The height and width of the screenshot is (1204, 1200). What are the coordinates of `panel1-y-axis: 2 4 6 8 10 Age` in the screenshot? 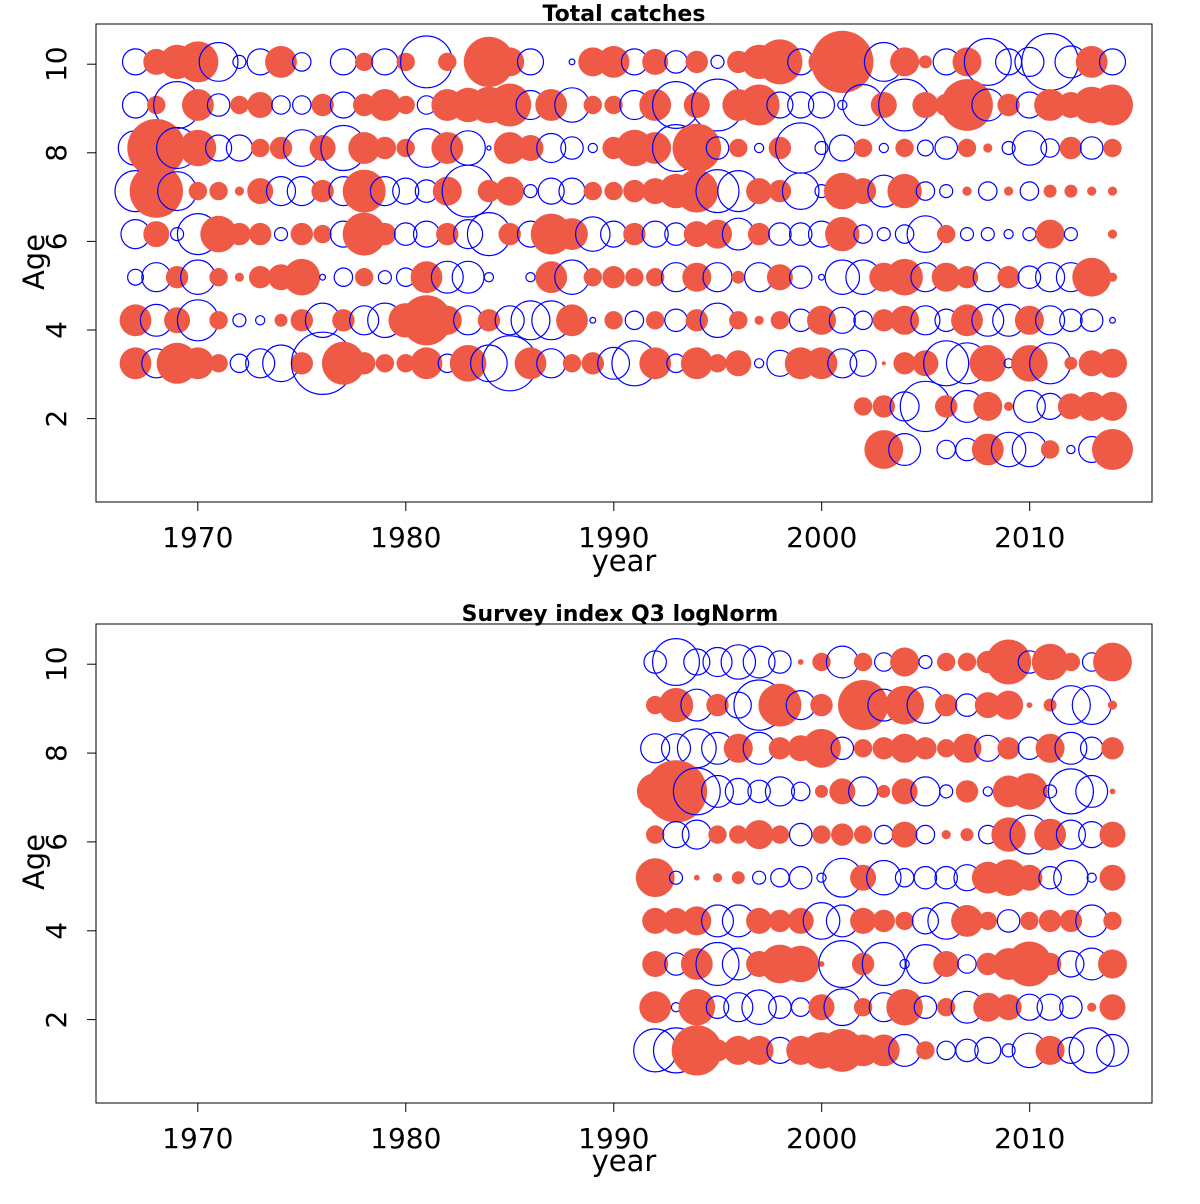 It's located at (57, 237).